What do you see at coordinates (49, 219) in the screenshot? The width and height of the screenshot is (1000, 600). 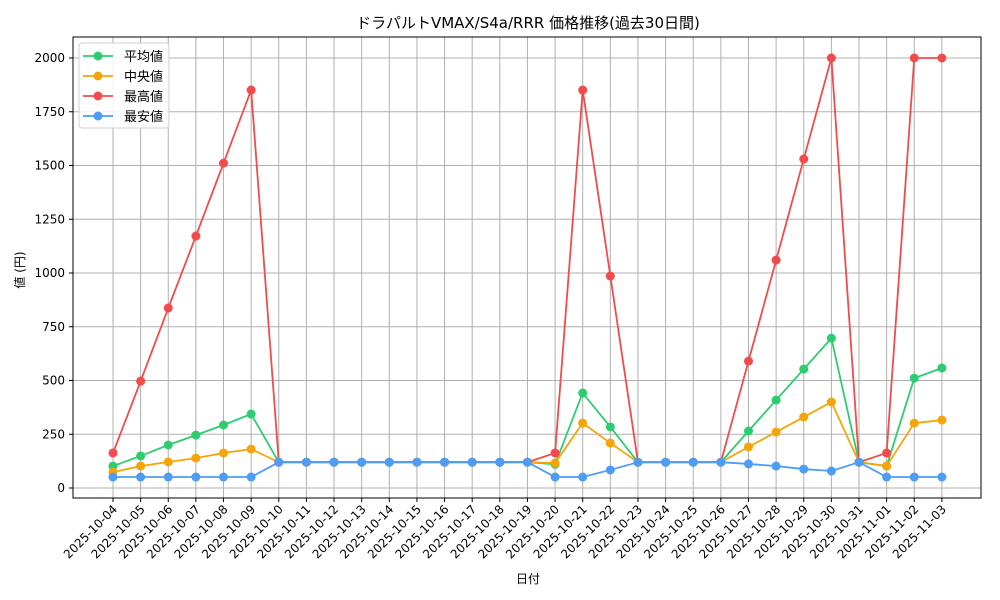 I see `y-tick-label: 1250` at bounding box center [49, 219].